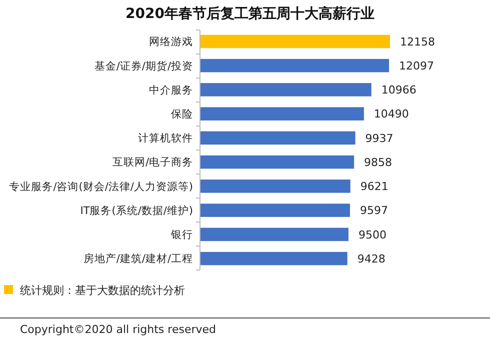 Image resolution: width=500 pixels, height=338 pixels. I want to click on data-label: 9858, so click(378, 162).